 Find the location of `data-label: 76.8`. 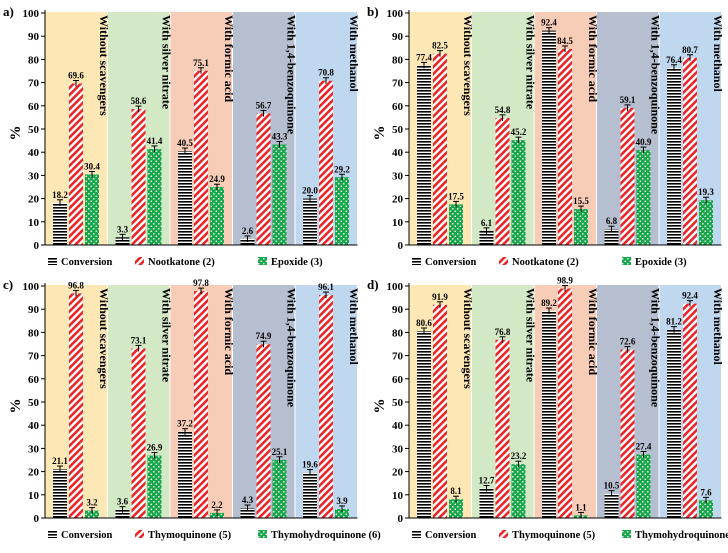

data-label: 76.8 is located at coordinates (503, 332).